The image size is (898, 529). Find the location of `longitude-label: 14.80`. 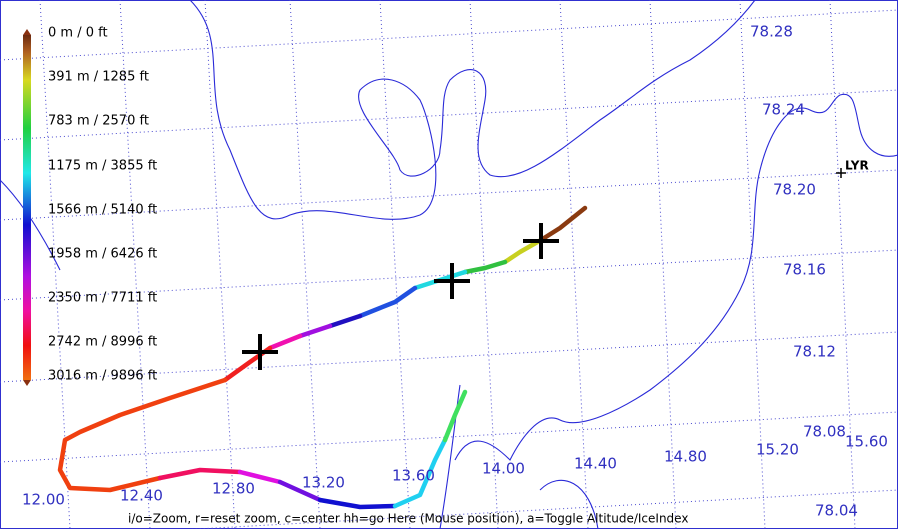

longitude-label: 14.80 is located at coordinates (685, 457).